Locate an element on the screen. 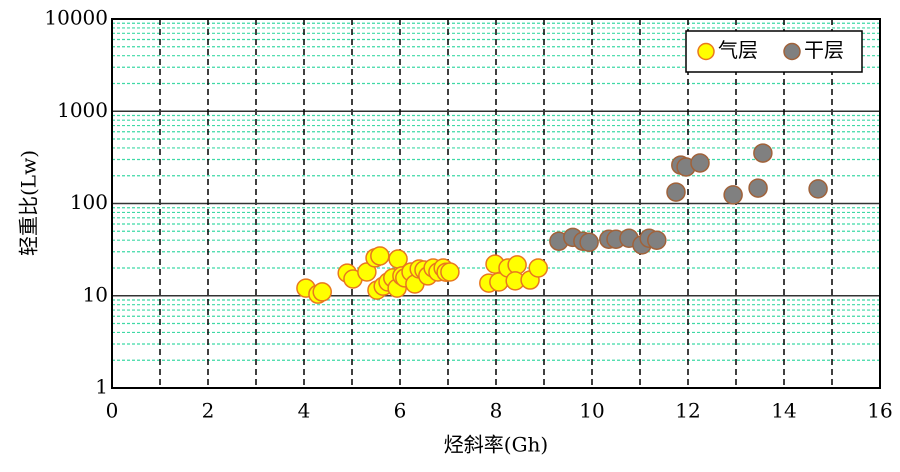  y-axis-label: 轻重比(Lw) is located at coordinates (29, 203).